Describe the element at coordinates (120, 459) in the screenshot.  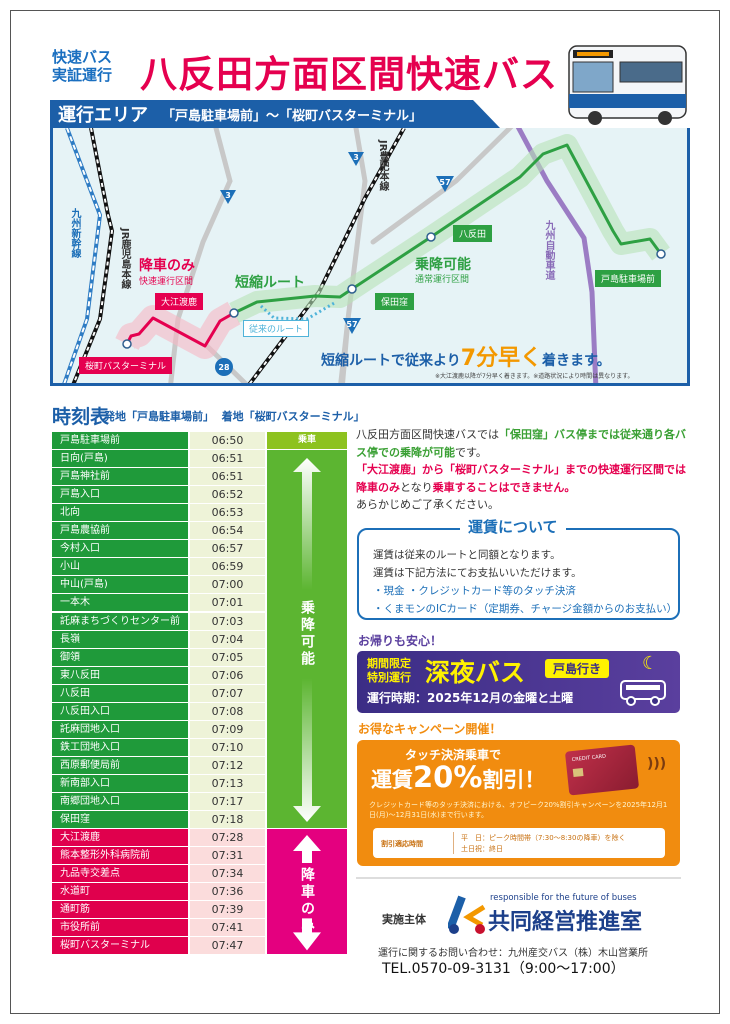
I see `stop-name: 日向(戸島)` at that location.